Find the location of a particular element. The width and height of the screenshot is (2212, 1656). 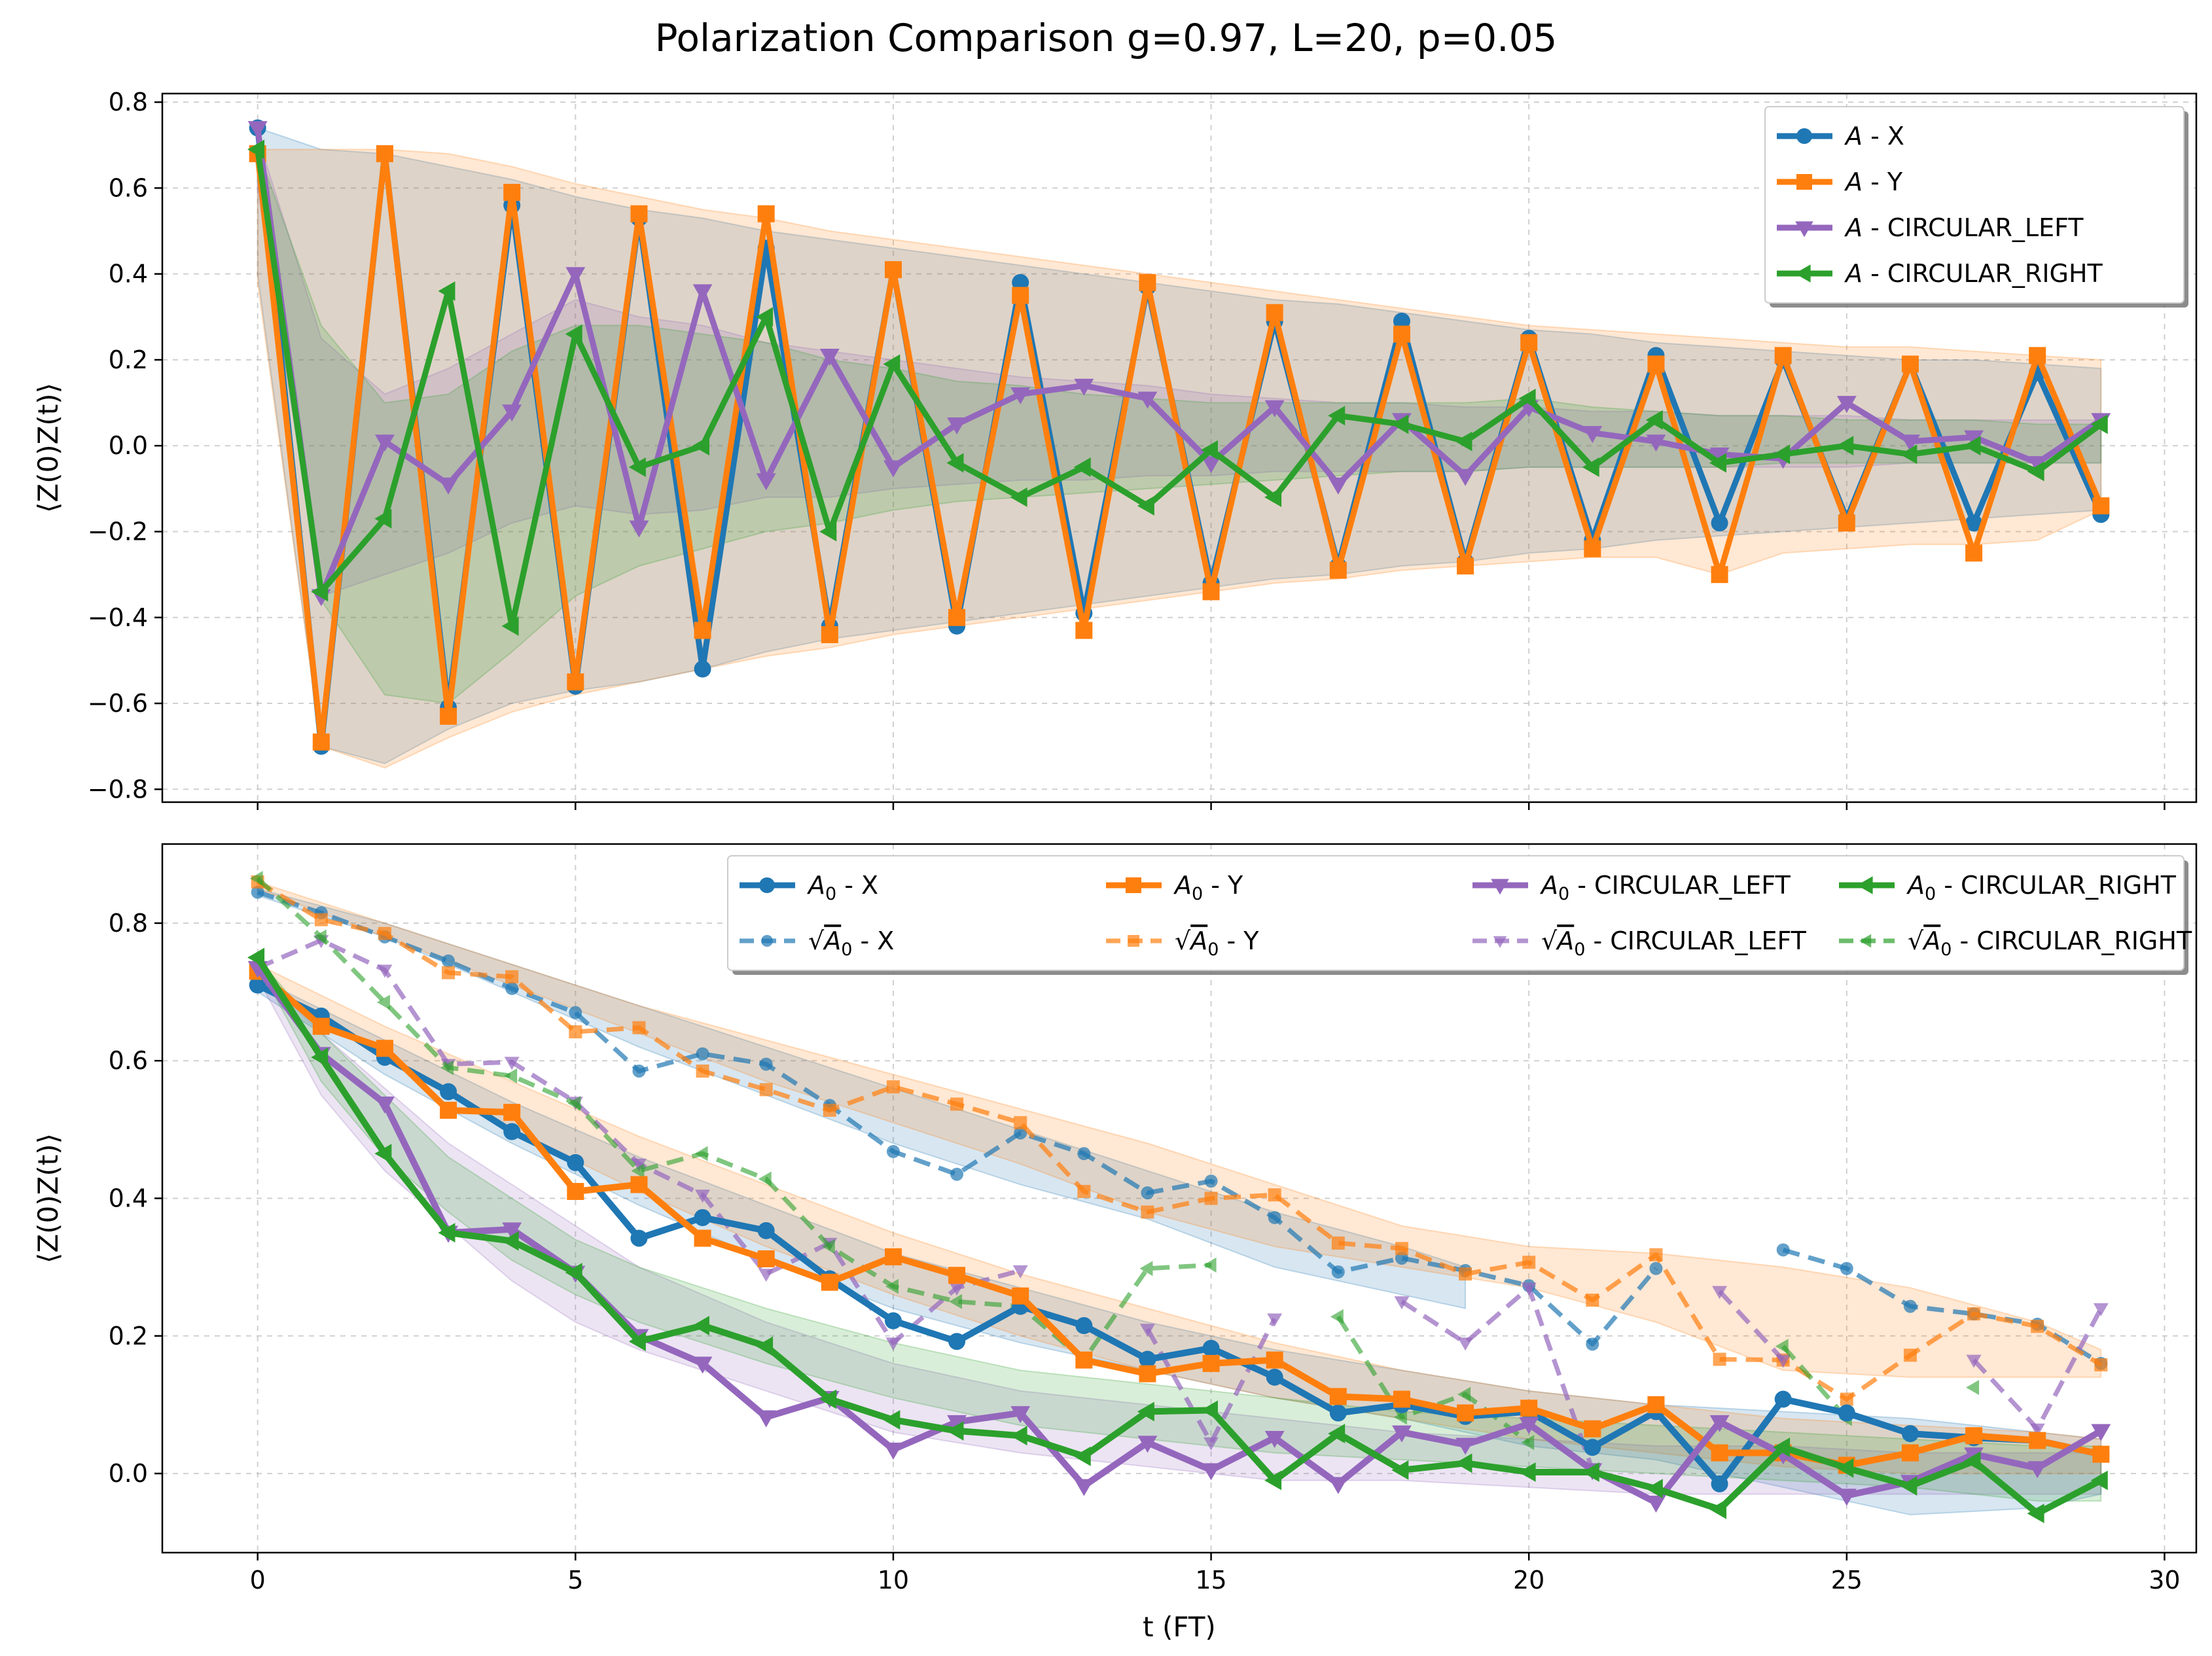

bottom-legend-label: A0 - Y is located at coordinates (1208, 887).